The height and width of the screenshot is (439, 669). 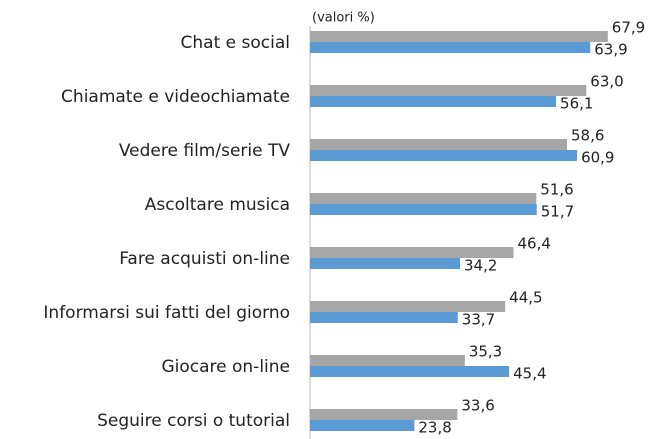 I want to click on value-label: 34,2, so click(x=480, y=266).